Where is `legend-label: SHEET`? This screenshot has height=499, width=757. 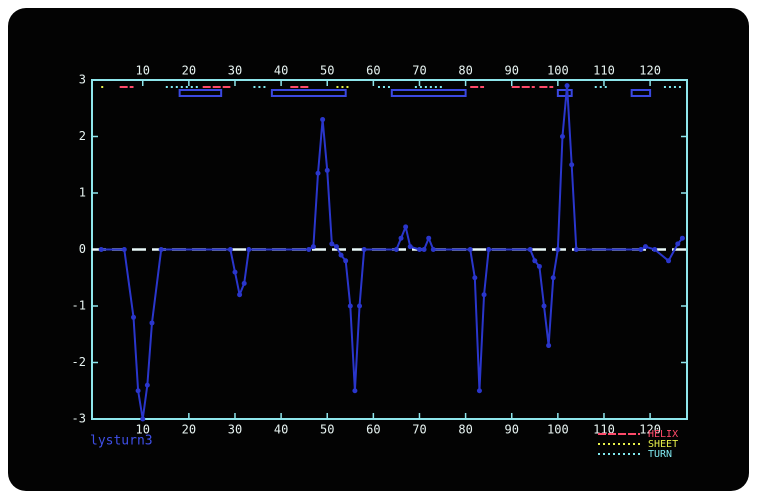
legend-label: SHEET is located at coordinates (663, 444).